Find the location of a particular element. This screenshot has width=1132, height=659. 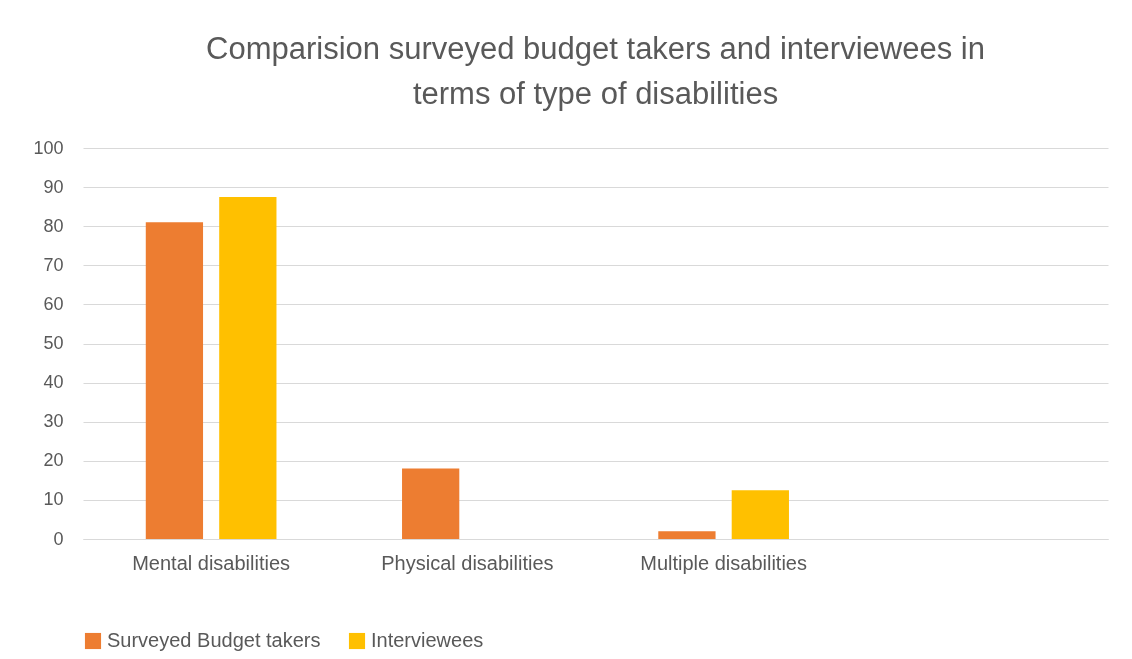

y-tick-label: 10 is located at coordinates (53, 499).